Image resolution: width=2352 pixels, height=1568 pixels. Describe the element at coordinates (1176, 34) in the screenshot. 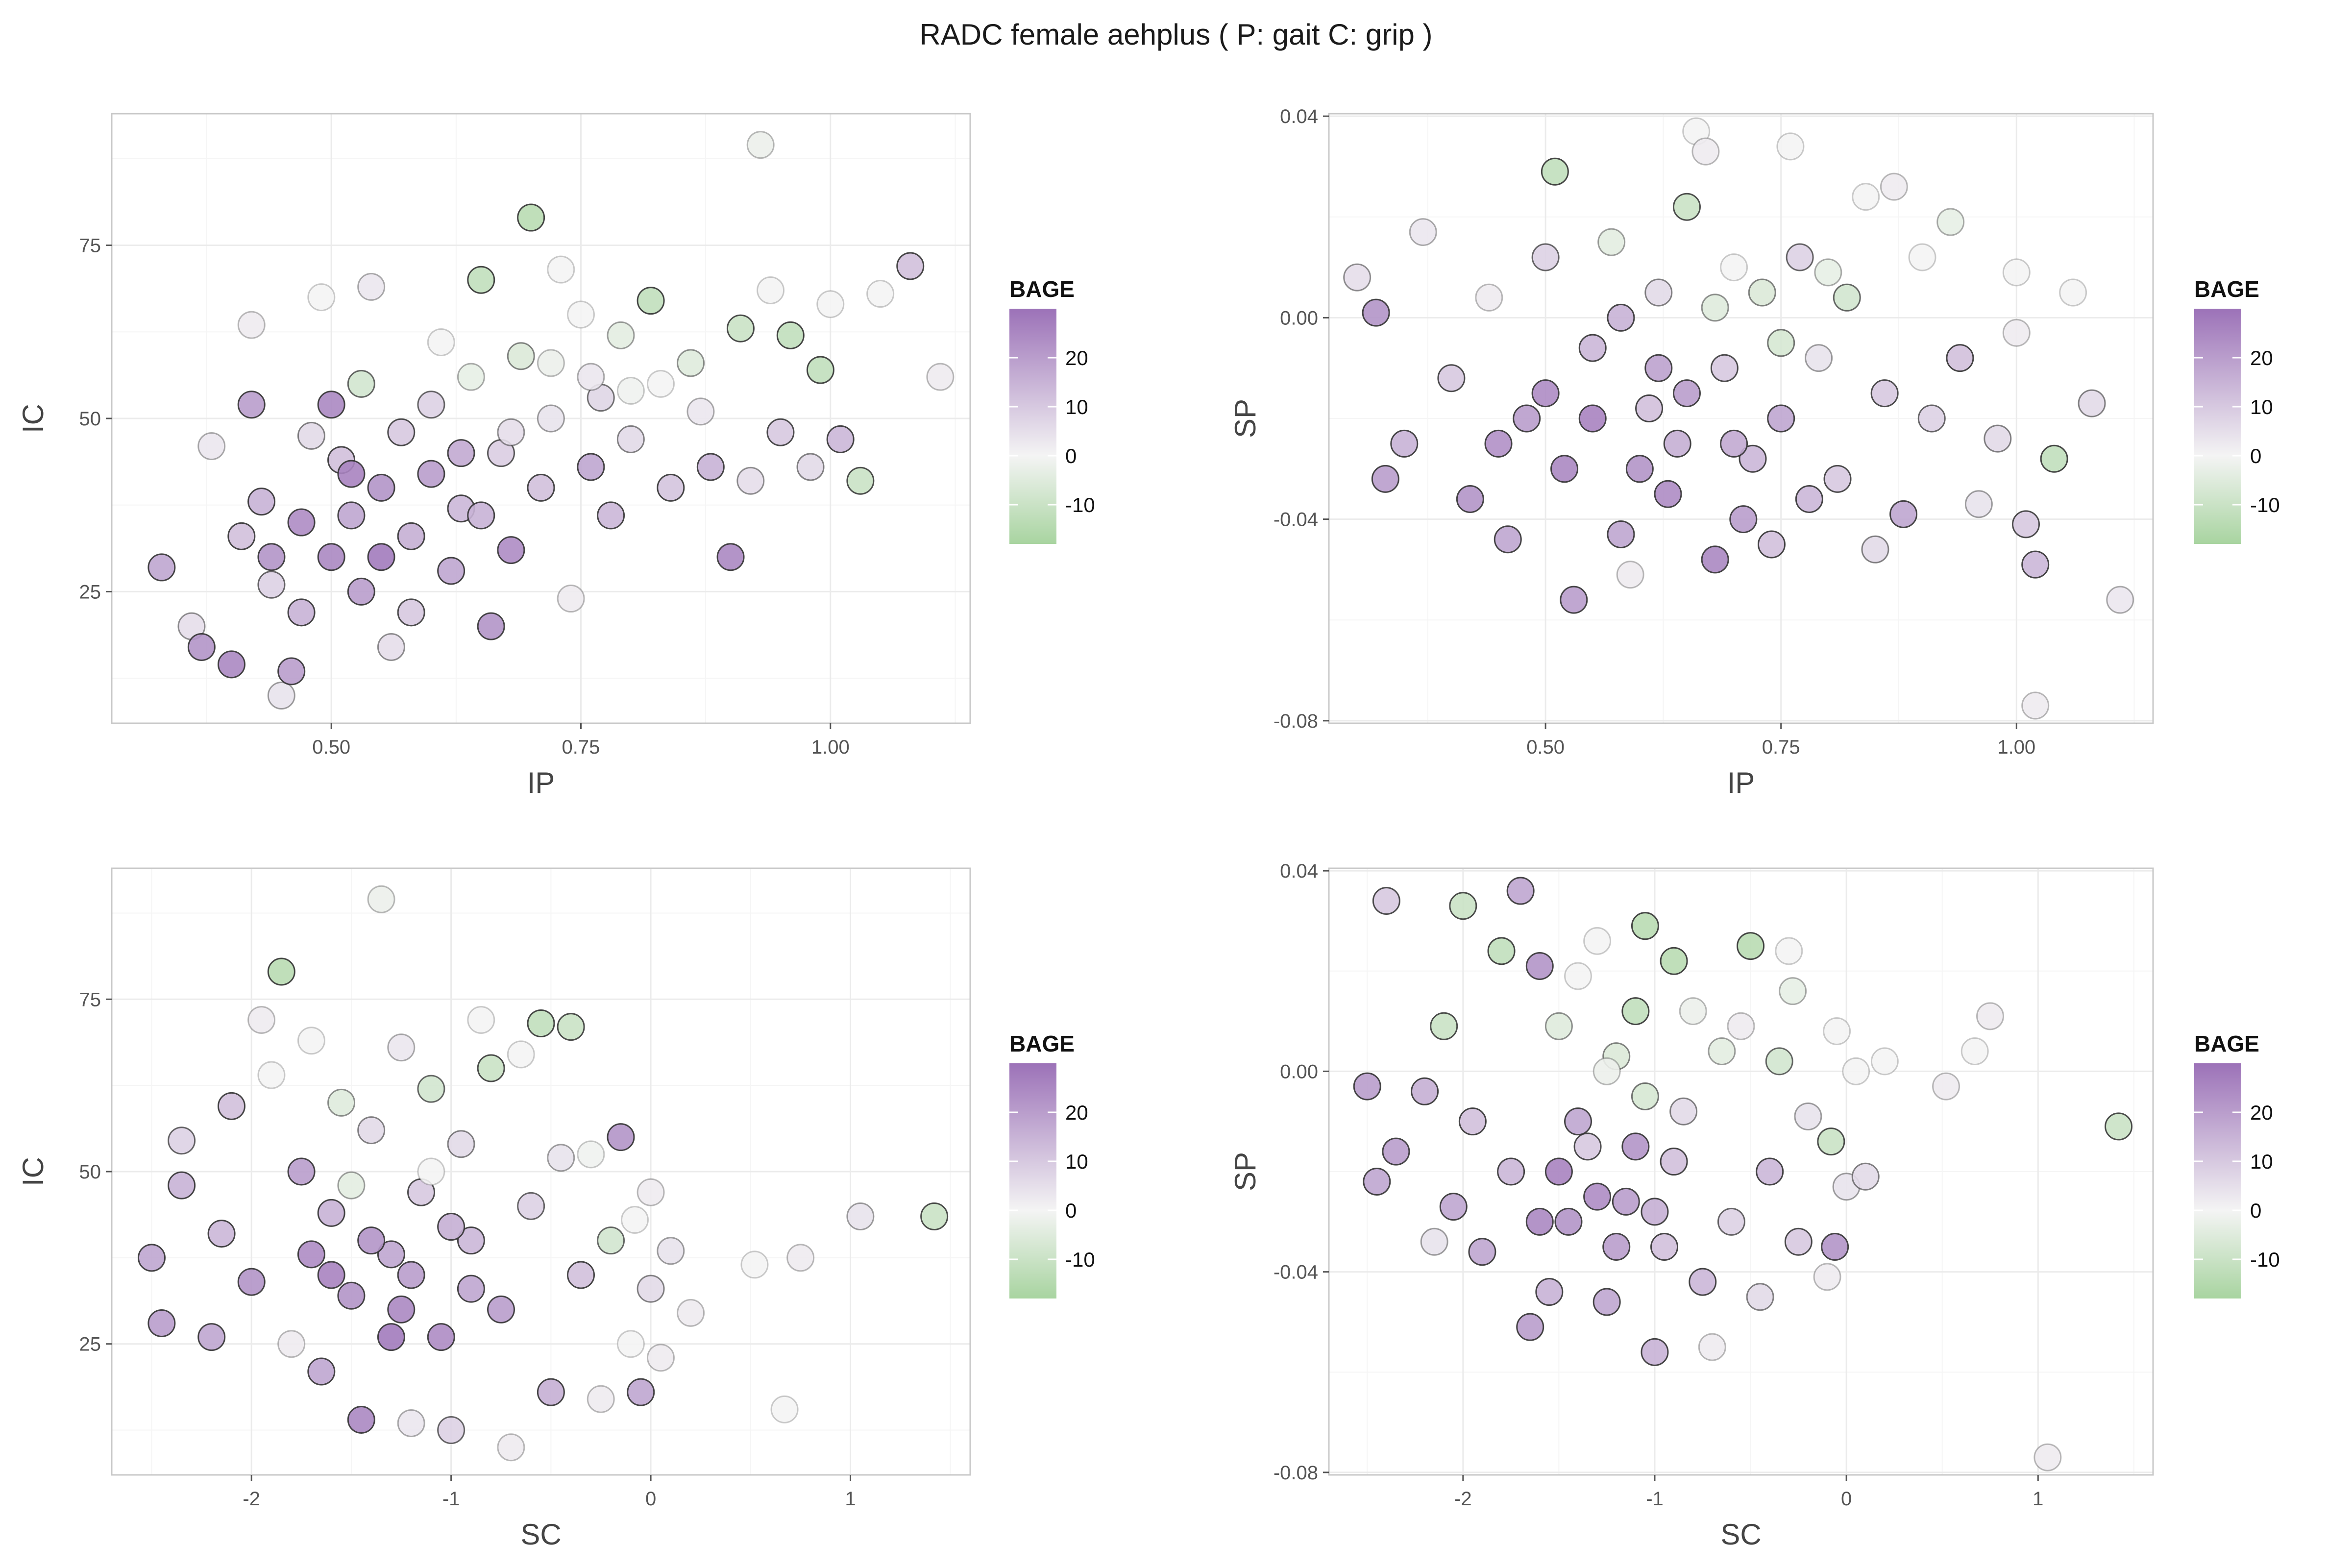

I see `chart-title: RADC female aehplus ( P: gait C: grip )` at that location.